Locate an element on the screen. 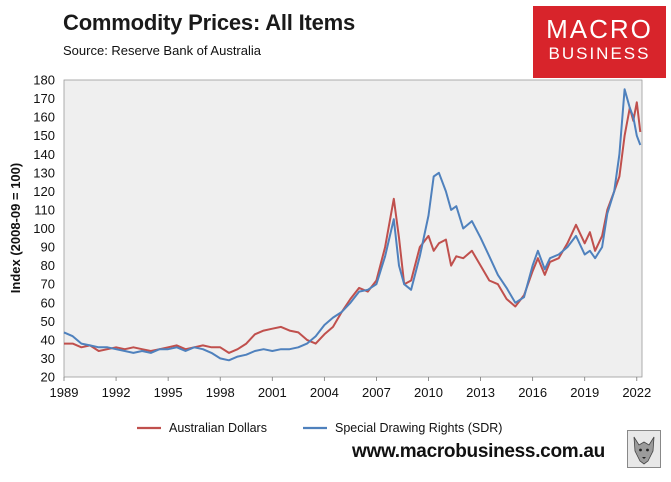  wolf-logo-icon is located at coordinates (644, 449).